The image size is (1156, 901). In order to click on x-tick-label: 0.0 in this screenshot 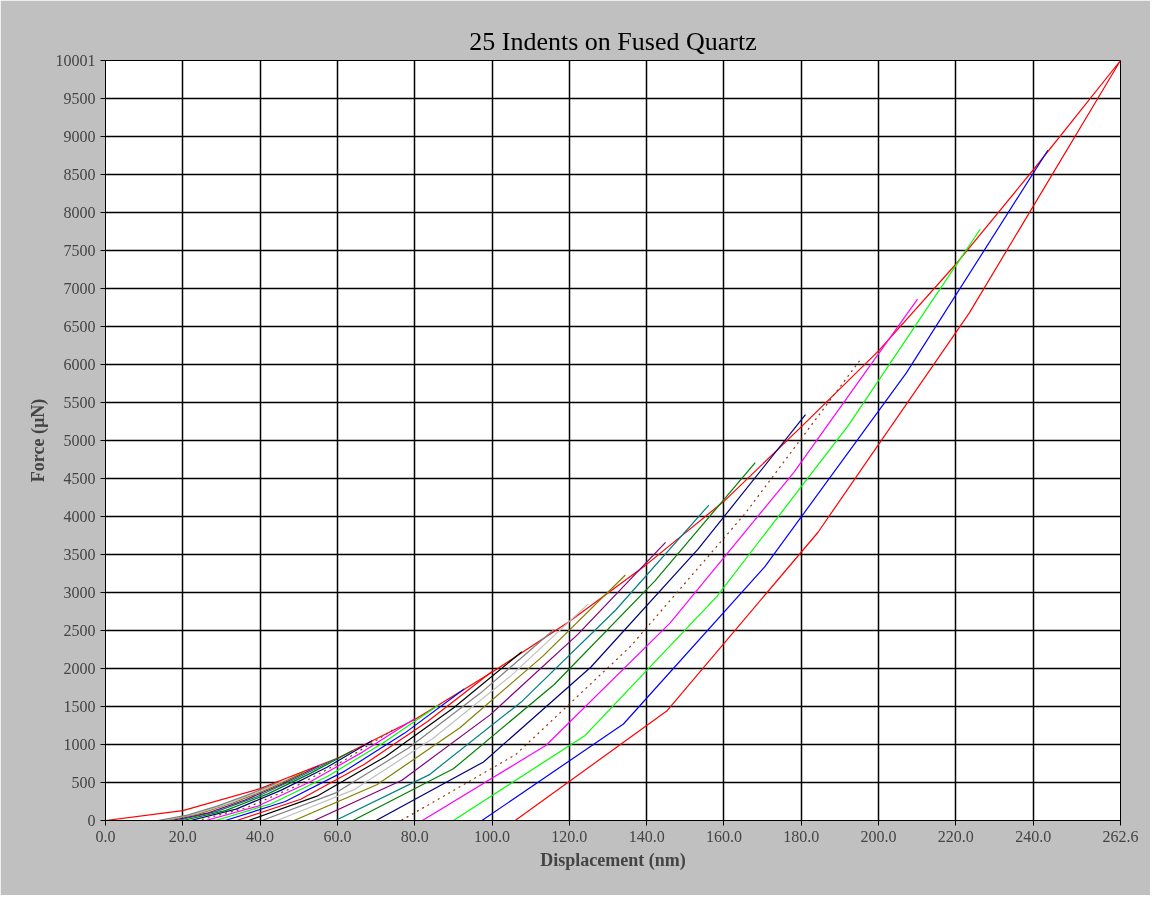, I will do `click(105, 836)`.